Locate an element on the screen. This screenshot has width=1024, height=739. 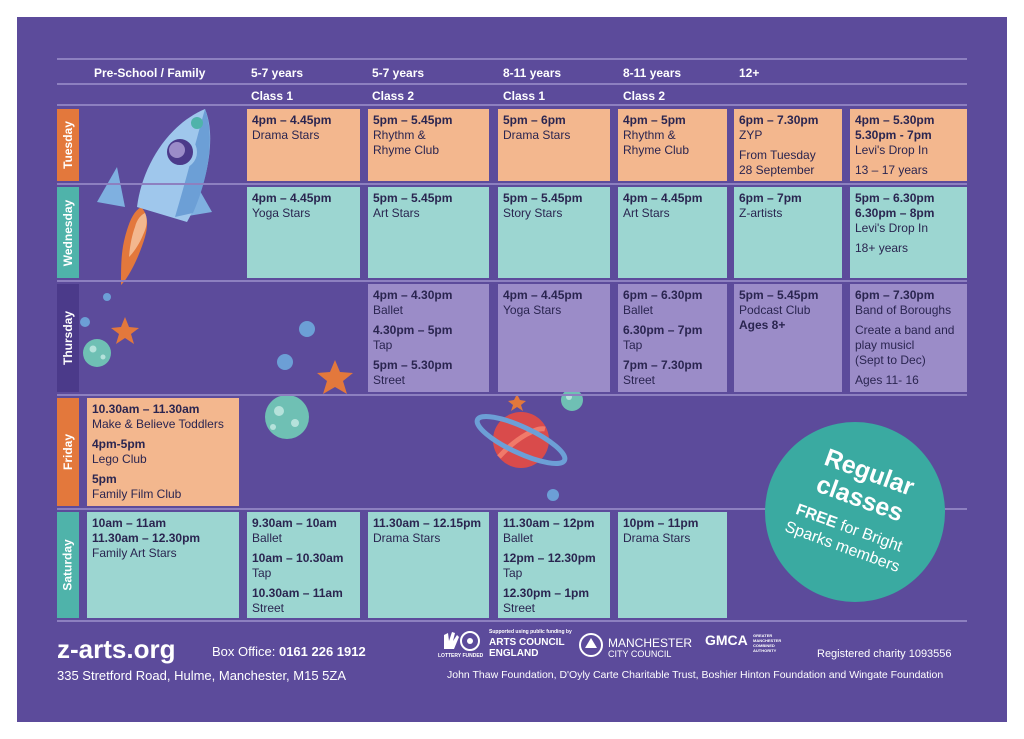
day-tab-friday: Friday is located at coordinates (68, 452).